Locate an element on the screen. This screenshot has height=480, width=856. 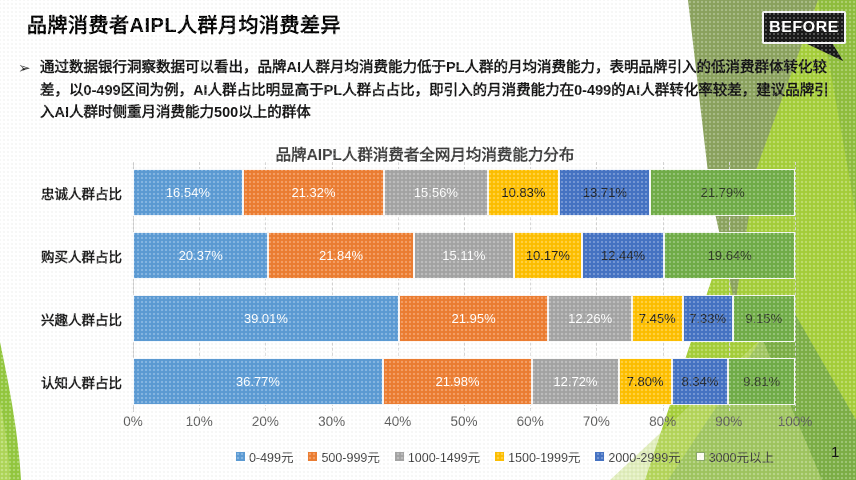
bar-value-label: 13.71% is located at coordinates (604, 192).